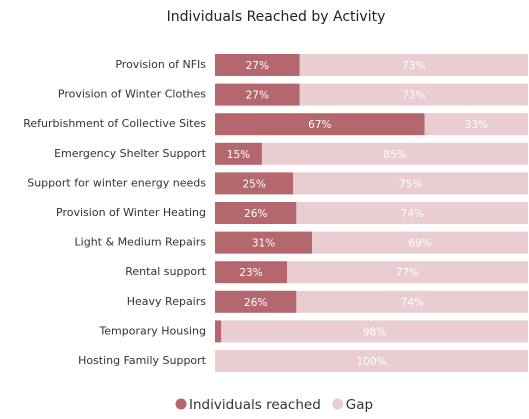 Image resolution: width=529 pixels, height=419 pixels. I want to click on value-label: 69%, so click(419, 244).